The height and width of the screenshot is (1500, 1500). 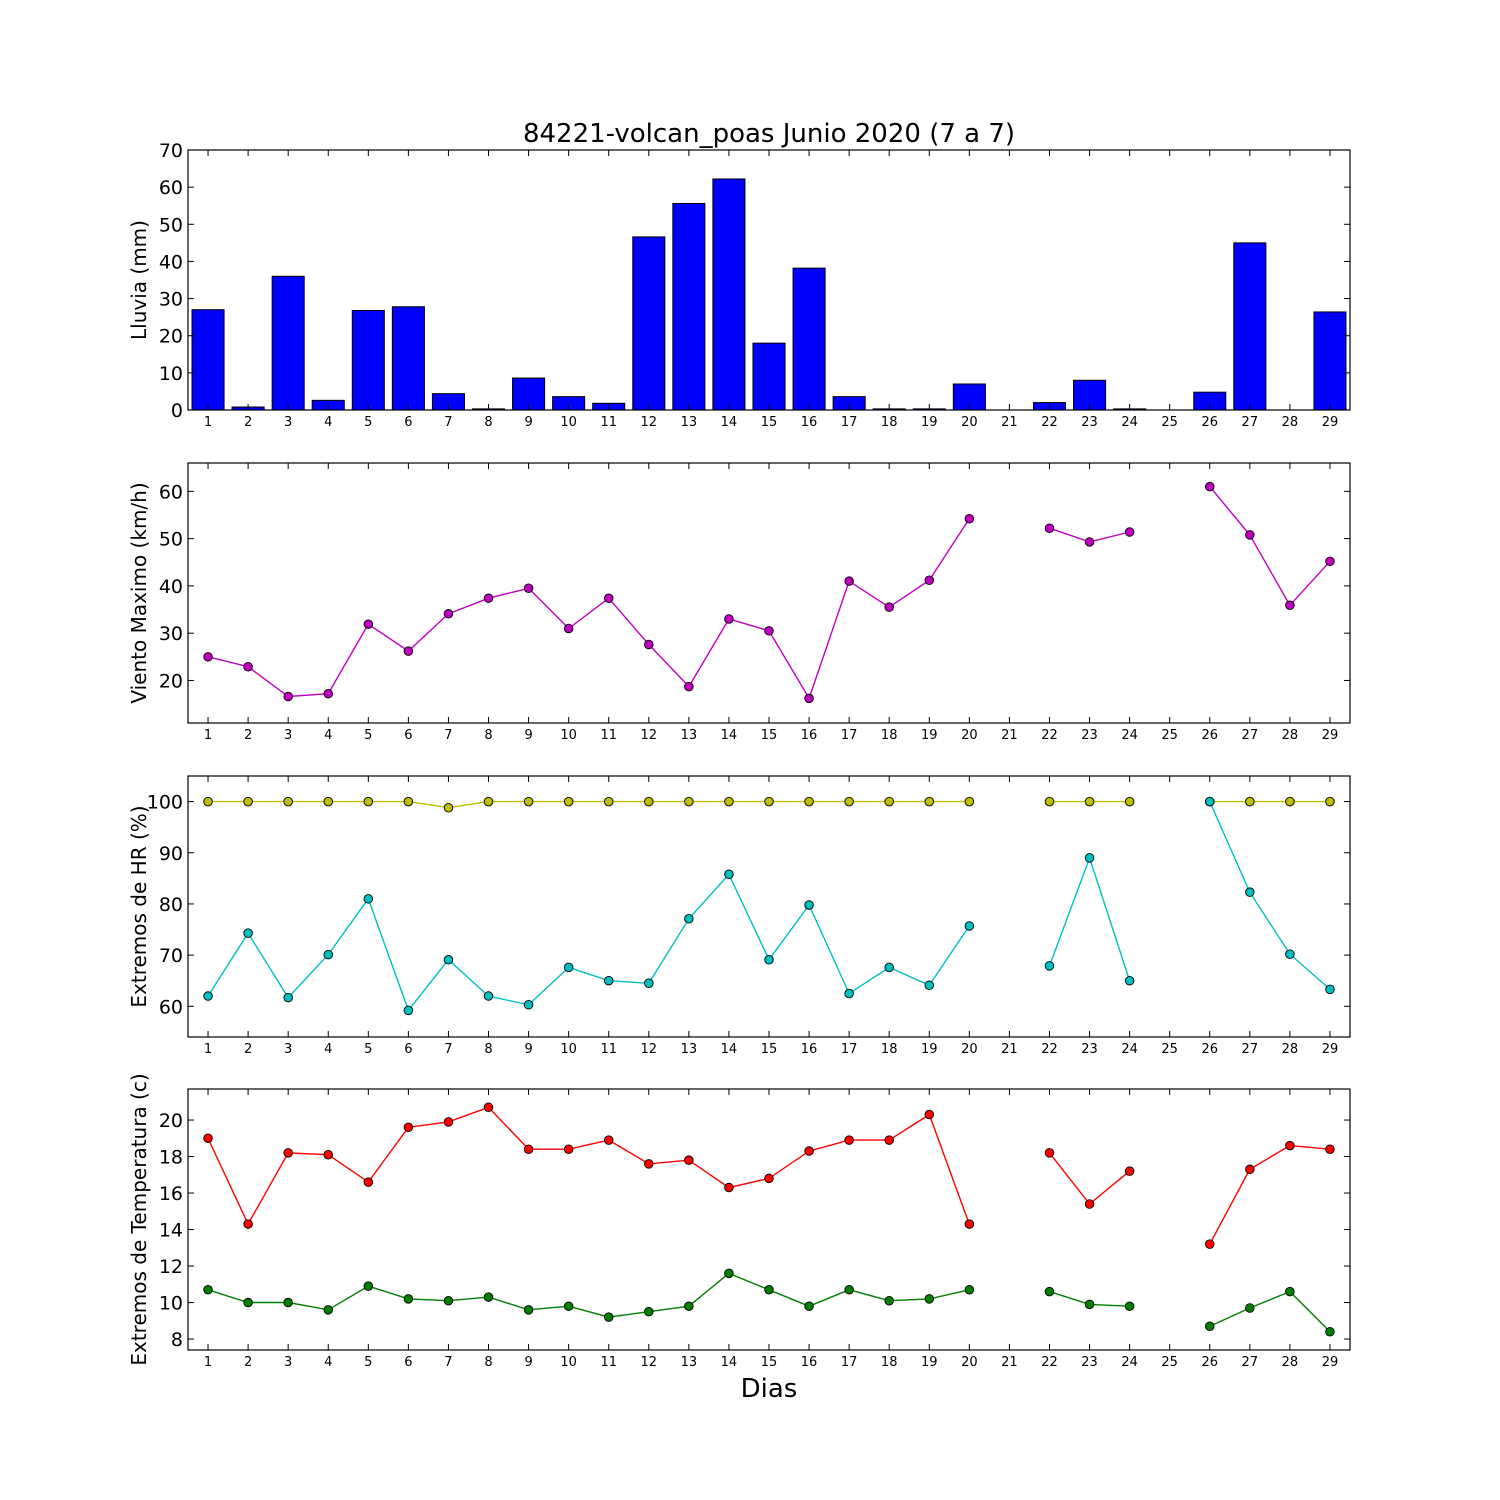 What do you see at coordinates (165, 803) in the screenshot?
I see `y-tick-label: 100` at bounding box center [165, 803].